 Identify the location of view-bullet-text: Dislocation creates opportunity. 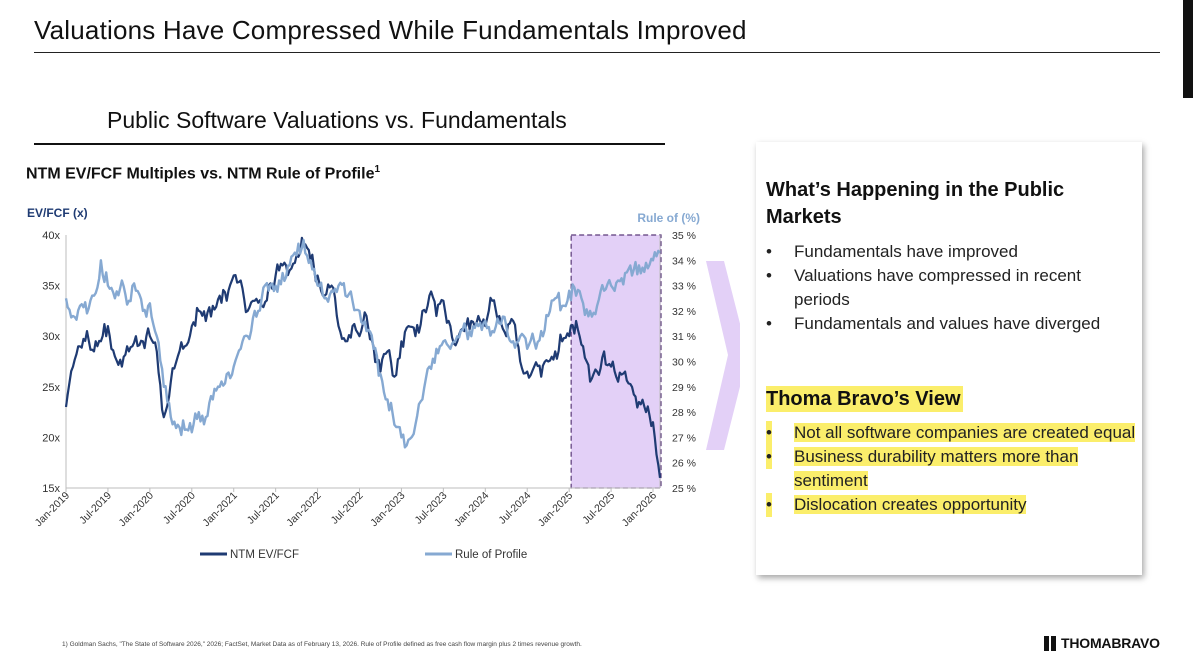
(910, 504).